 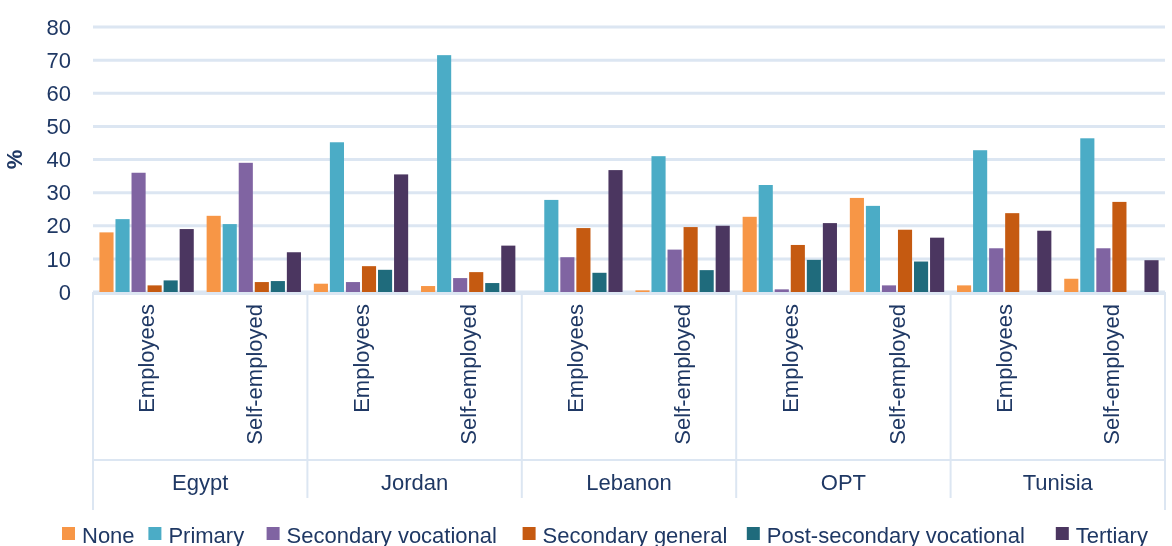 What do you see at coordinates (64, 292) in the screenshot?
I see `y-tick-label: 0` at bounding box center [64, 292].